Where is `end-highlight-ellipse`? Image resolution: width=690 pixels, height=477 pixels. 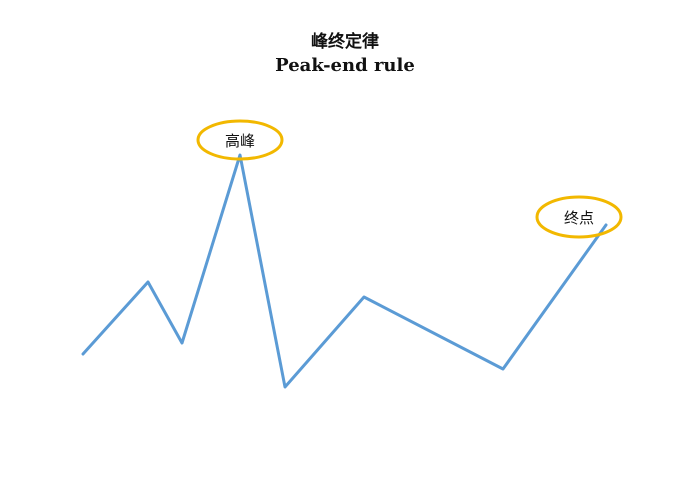
end-highlight-ellipse is located at coordinates (579, 217).